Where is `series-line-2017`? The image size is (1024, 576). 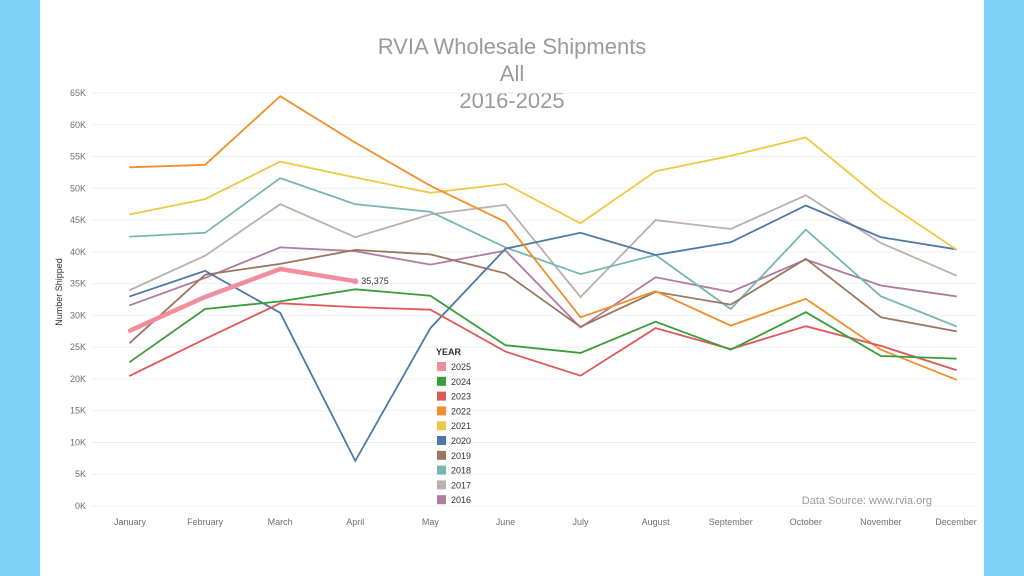
series-line-2017 is located at coordinates (543, 246).